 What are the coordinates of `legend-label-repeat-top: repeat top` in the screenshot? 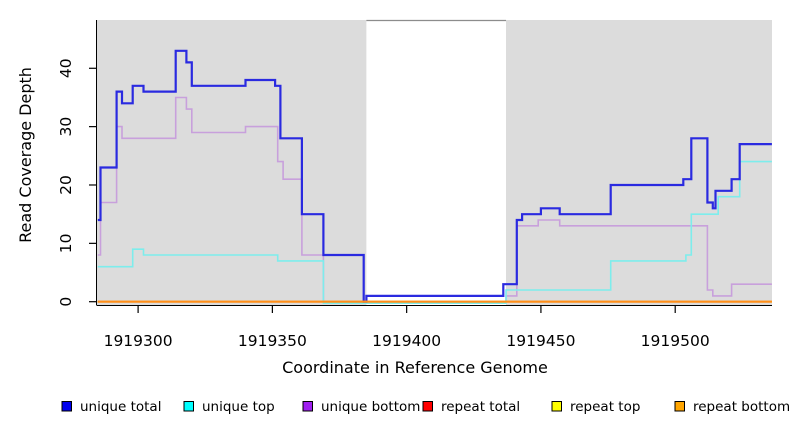 It's located at (605, 407).